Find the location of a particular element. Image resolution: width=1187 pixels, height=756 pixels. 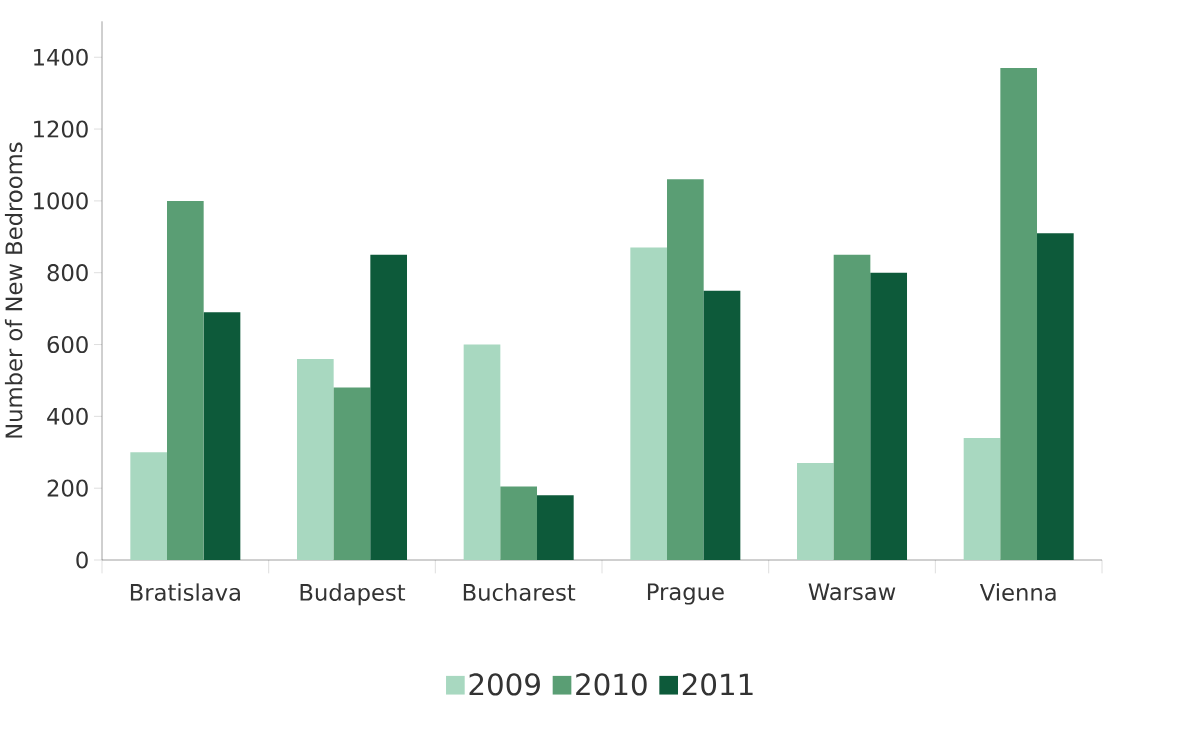

x-tick-label: Vienna is located at coordinates (1017, 592).